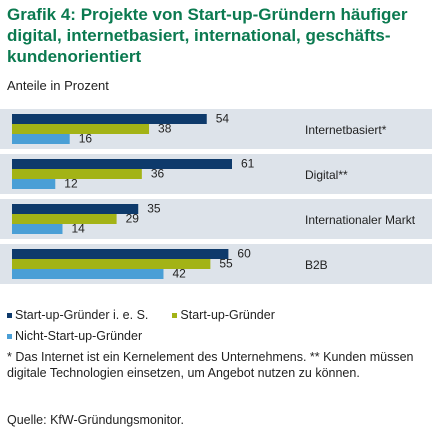 The height and width of the screenshot is (437, 440). Describe the element at coordinates (360, 220) in the screenshot. I see `category-label-3: Internationaler Markt` at that location.